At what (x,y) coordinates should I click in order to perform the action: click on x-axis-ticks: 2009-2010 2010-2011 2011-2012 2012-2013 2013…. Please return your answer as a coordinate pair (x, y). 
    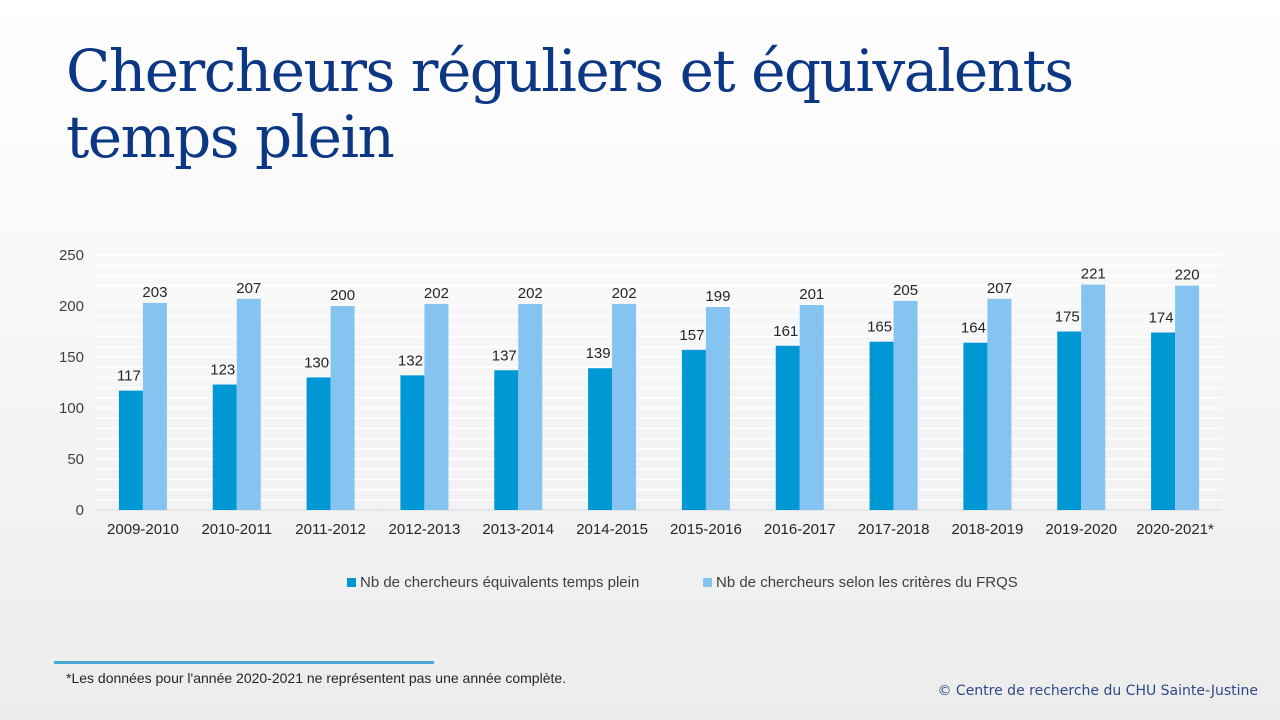
    Looking at the image, I should click on (660, 529).